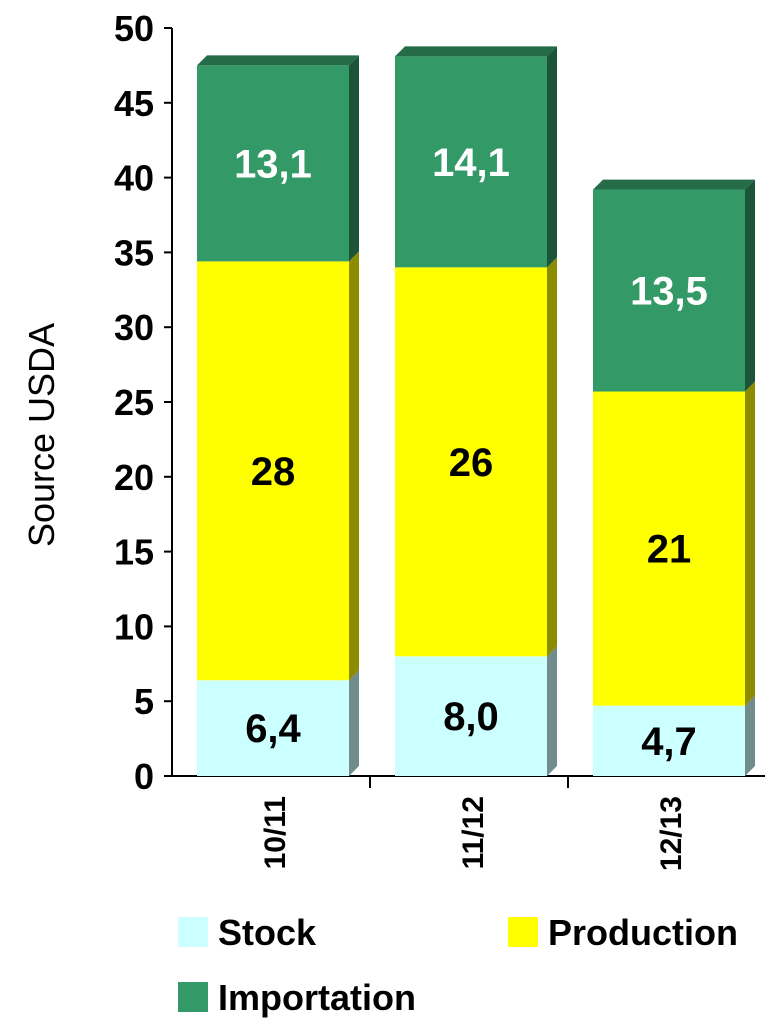 Image resolution: width=767 pixels, height=1031 pixels. I want to click on legend-label: Stock, so click(267, 932).